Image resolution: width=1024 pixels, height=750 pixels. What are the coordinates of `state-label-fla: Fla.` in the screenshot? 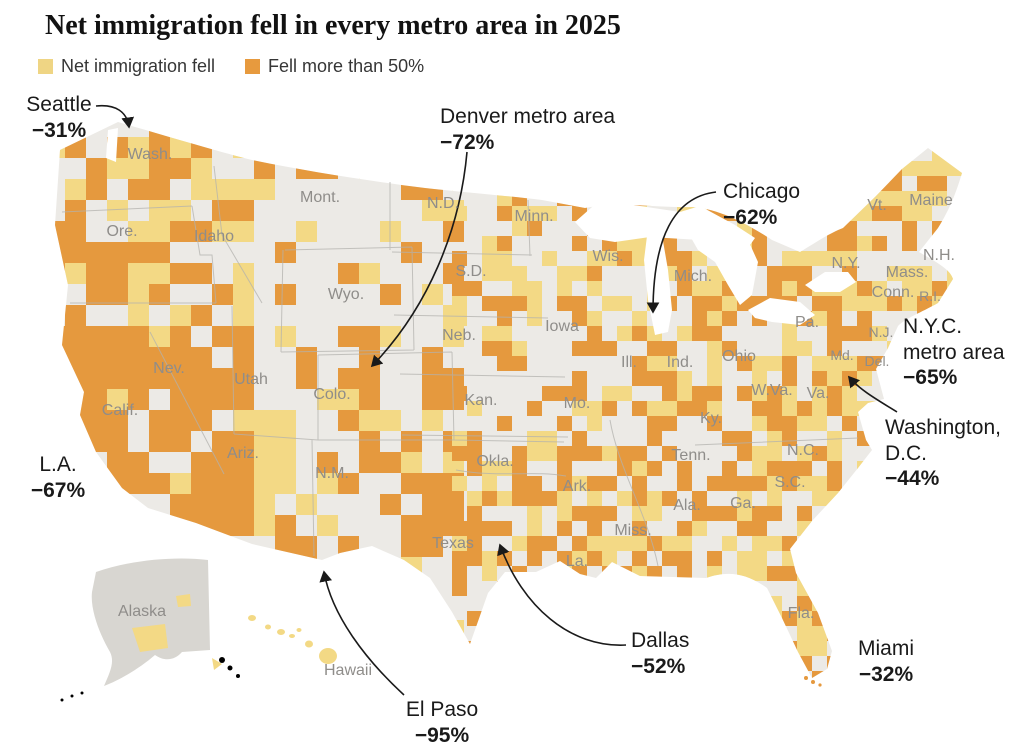 It's located at (801, 613).